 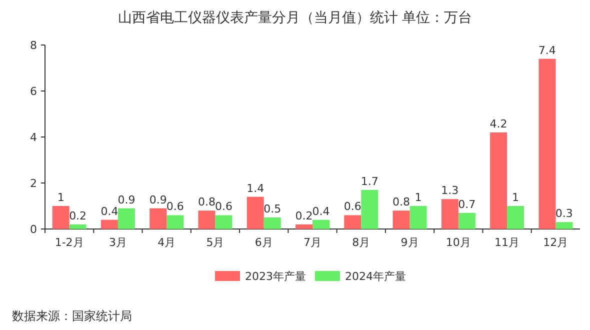 I want to click on y-tick-label: 2, so click(x=33, y=183).